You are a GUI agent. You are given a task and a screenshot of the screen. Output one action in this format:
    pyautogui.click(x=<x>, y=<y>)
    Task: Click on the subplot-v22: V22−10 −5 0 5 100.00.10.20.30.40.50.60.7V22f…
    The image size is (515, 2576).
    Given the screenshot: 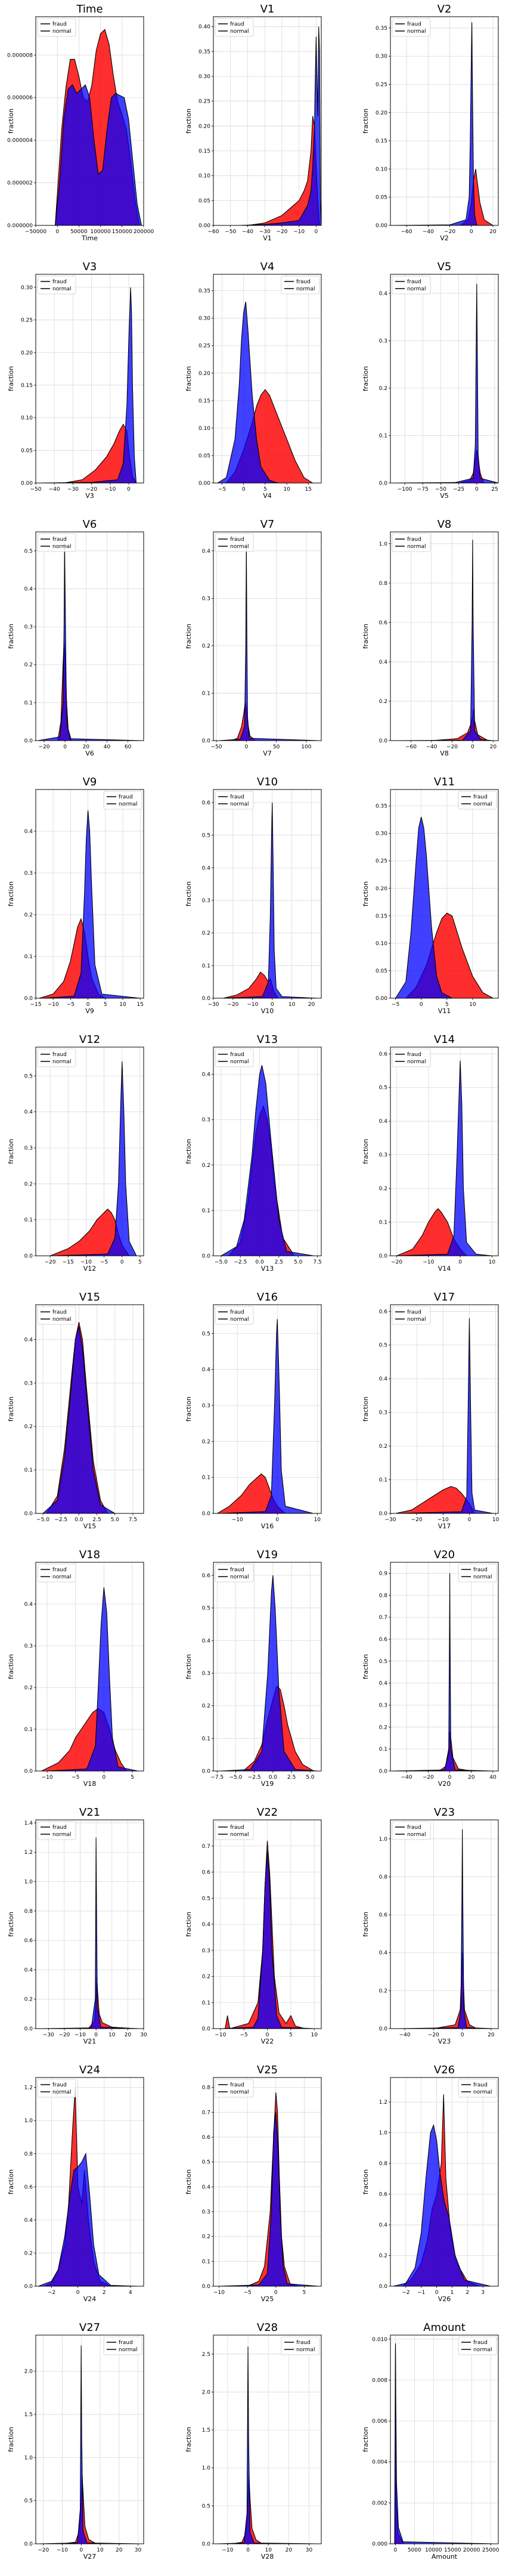 What is the action you would take?
    pyautogui.click(x=253, y=1926)
    